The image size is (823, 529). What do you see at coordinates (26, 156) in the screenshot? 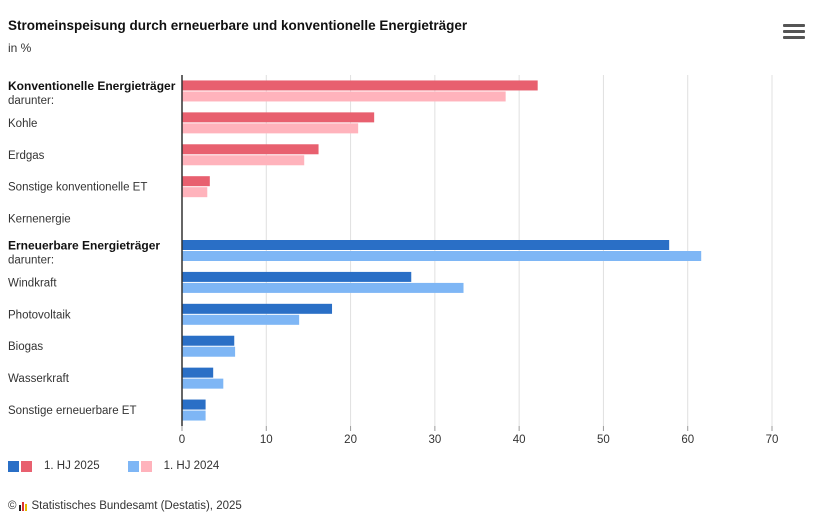
I see `category-label: Erdgas` at bounding box center [26, 156].